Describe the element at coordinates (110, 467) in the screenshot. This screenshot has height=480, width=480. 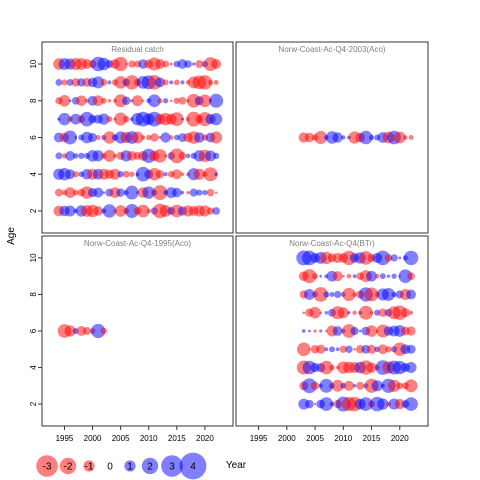
I see `legend-label: 0` at that location.